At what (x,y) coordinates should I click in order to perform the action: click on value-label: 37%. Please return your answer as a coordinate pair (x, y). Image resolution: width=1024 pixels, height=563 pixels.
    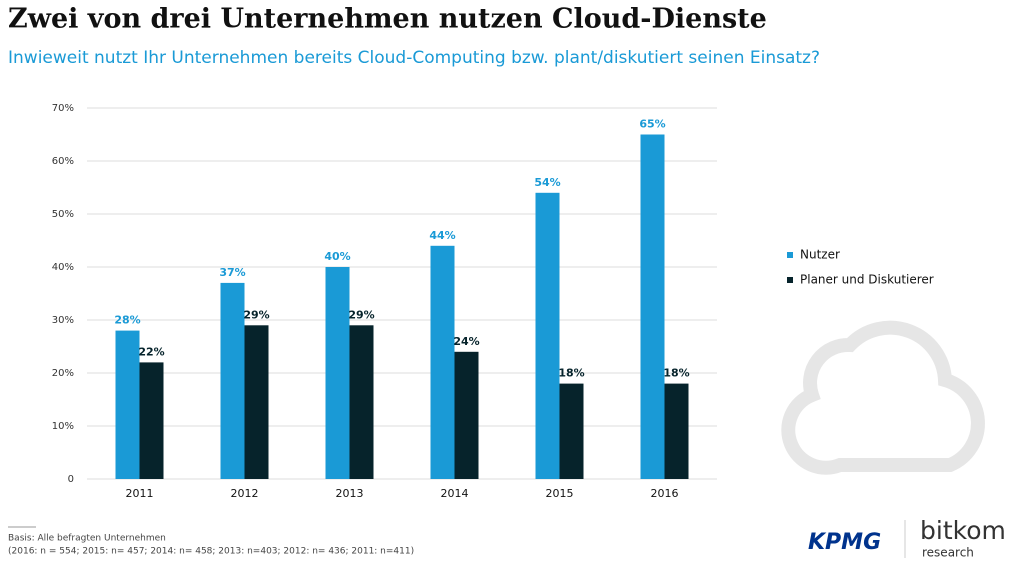
    Looking at the image, I should click on (232, 272).